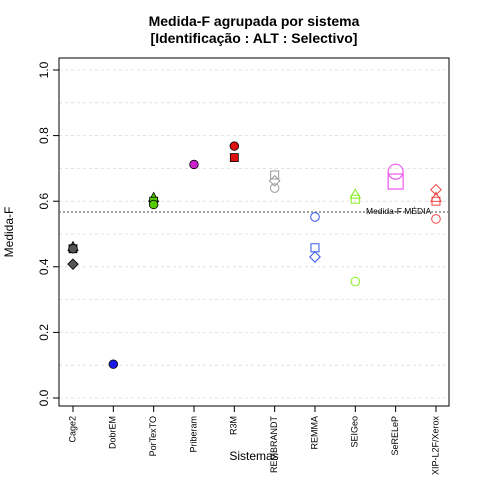 This screenshot has height=480, width=480. What do you see at coordinates (44, 397) in the screenshot?
I see `y-tick-label: 0.0` at bounding box center [44, 397].